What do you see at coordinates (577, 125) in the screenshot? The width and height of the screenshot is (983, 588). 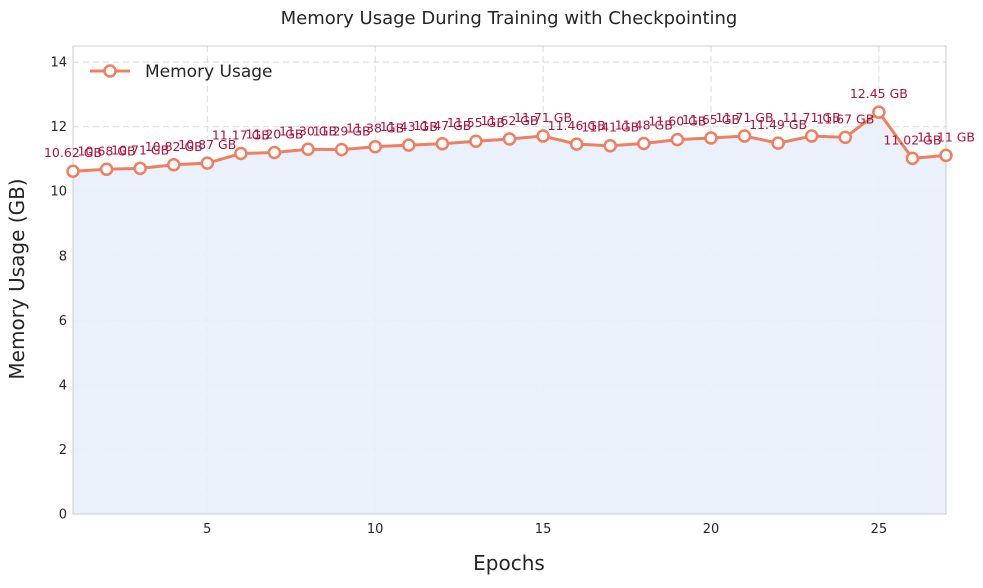 I see `data-label: 11.46 GB` at bounding box center [577, 125].